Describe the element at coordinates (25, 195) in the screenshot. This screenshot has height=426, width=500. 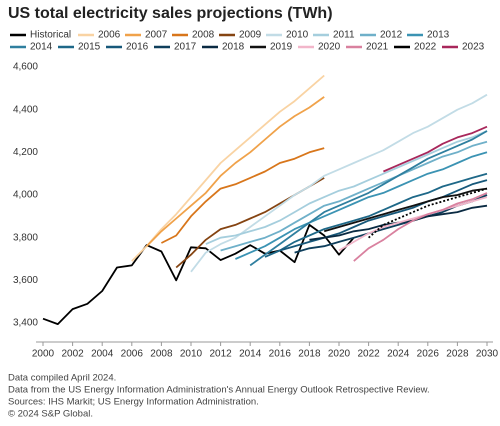
I see `y-tick-label: 4,000` at that location.